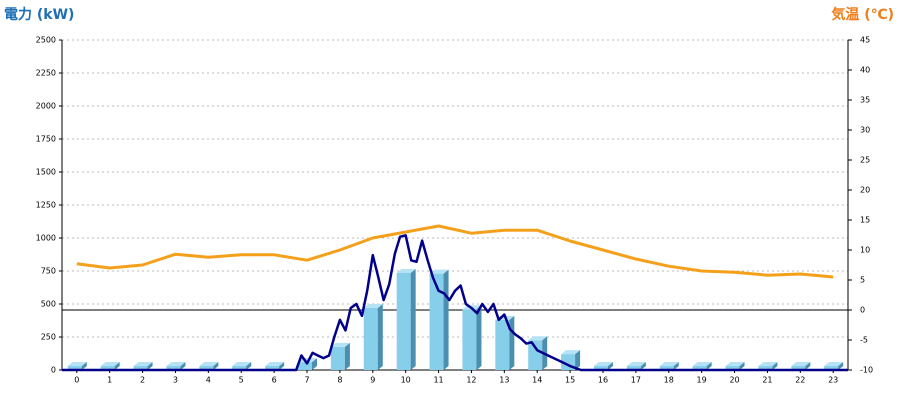 The image size is (900, 404). I want to click on y2-tick-label: 15, so click(865, 220).